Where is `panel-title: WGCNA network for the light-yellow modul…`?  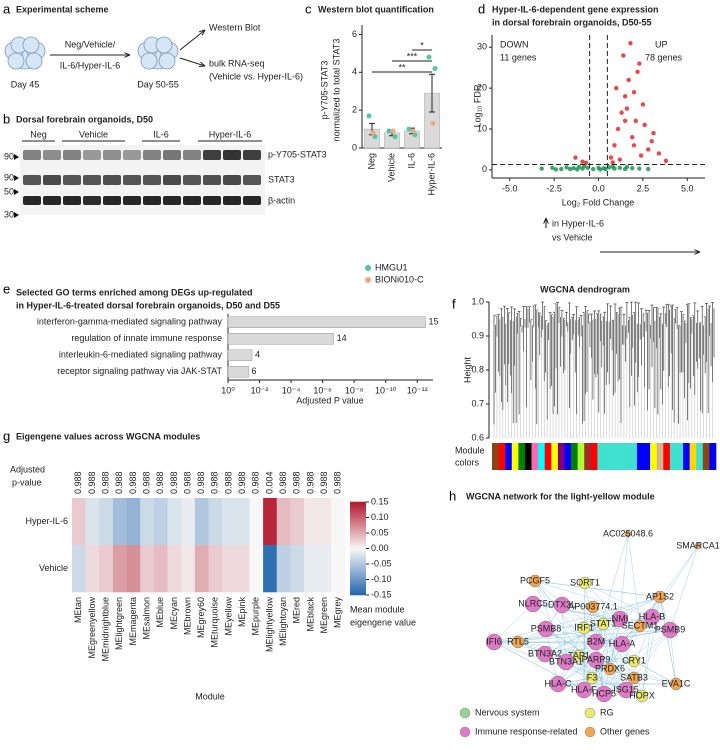 panel-title: WGCNA network for the light-yellow modul… is located at coordinates (560, 496).